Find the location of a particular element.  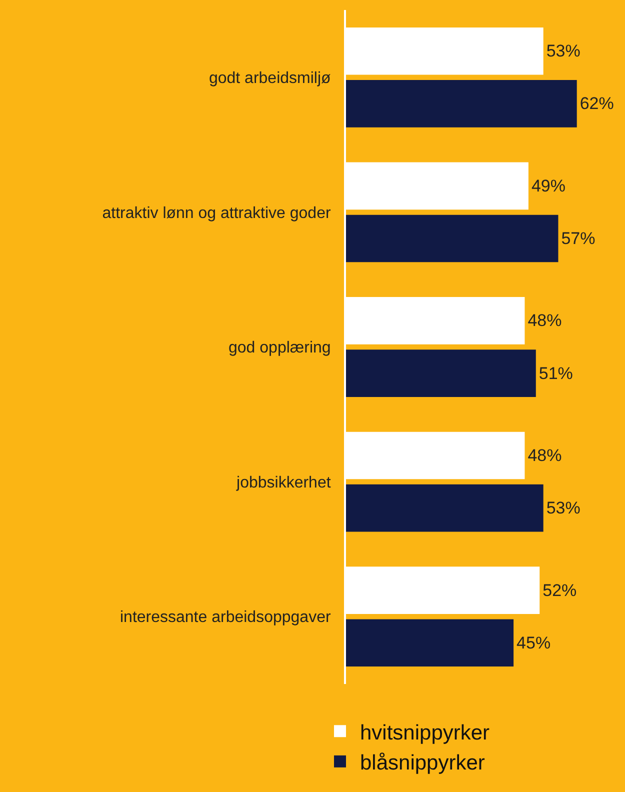

legend-label: hvitsnippyrker is located at coordinates (425, 732).